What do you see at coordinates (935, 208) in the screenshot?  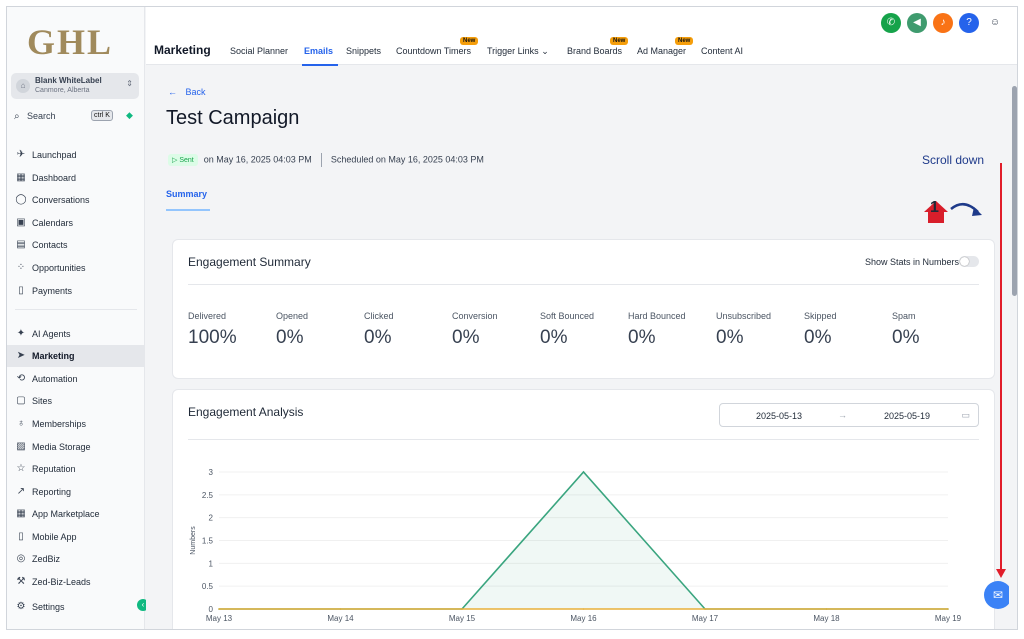 I see `step-marker: 1` at bounding box center [935, 208].